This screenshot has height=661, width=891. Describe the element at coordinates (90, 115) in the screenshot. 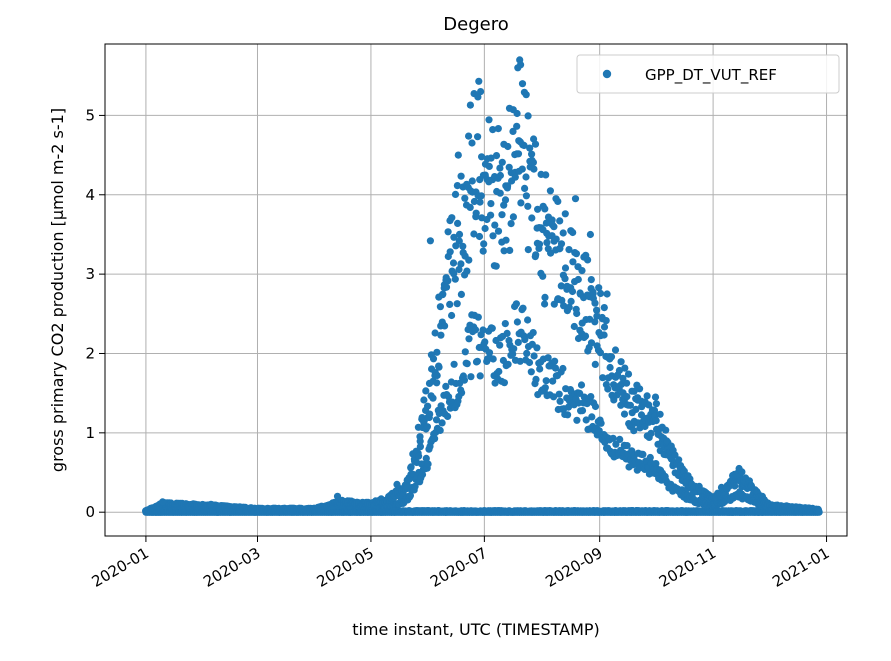

I see `y-tick-label: 5` at that location.